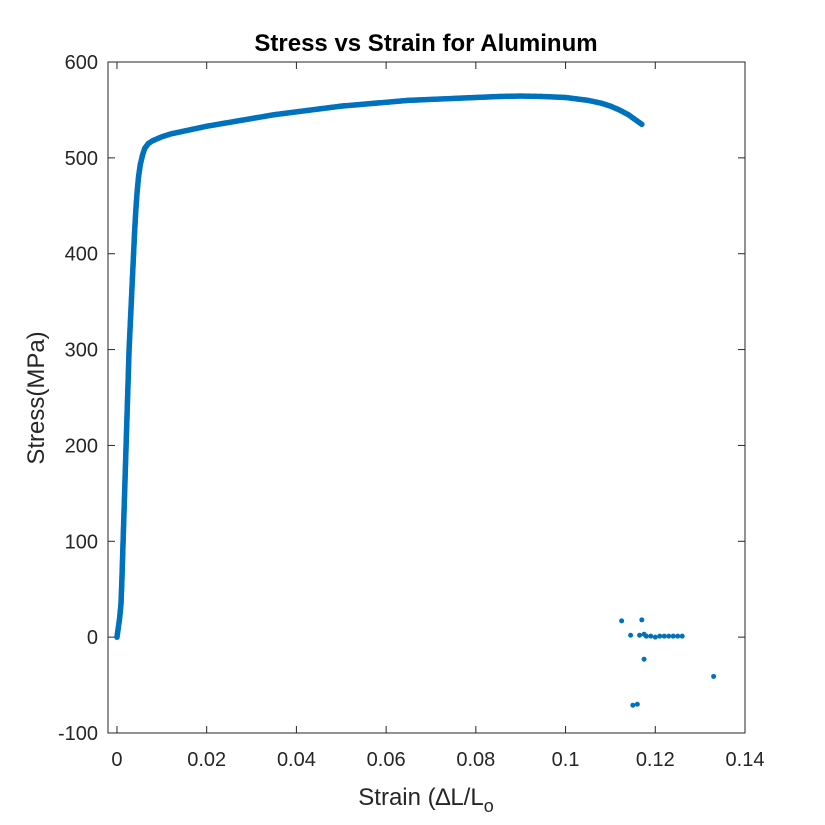 Image resolution: width=825 pixels, height=825 pixels. What do you see at coordinates (296, 760) in the screenshot?
I see `x-tick-label: 0.04` at bounding box center [296, 760].